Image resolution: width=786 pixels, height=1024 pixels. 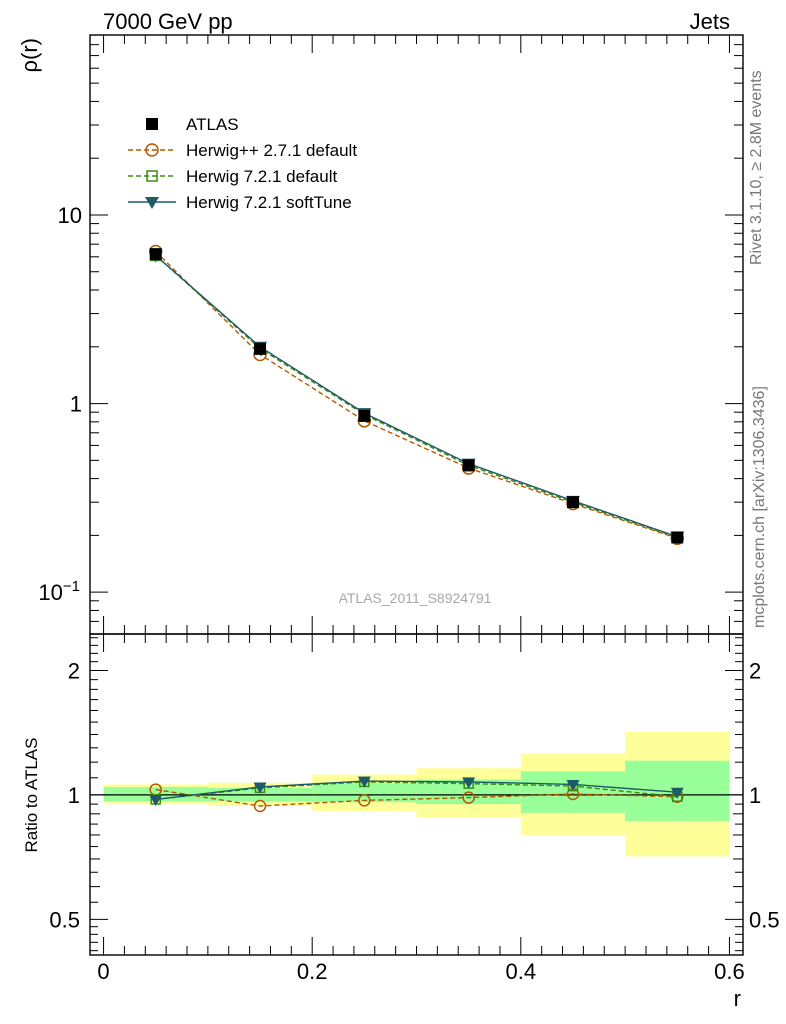 I want to click on ratio-y-tick-label-right: 1, so click(x=755, y=795).